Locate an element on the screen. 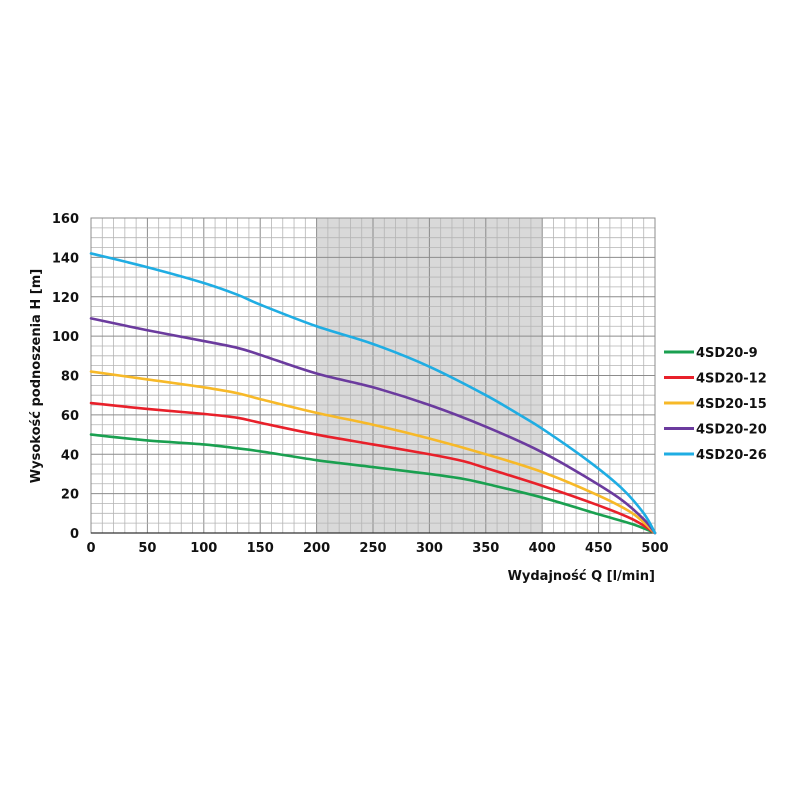 The image size is (800, 800). y-tick-label: 60 is located at coordinates (70, 416).